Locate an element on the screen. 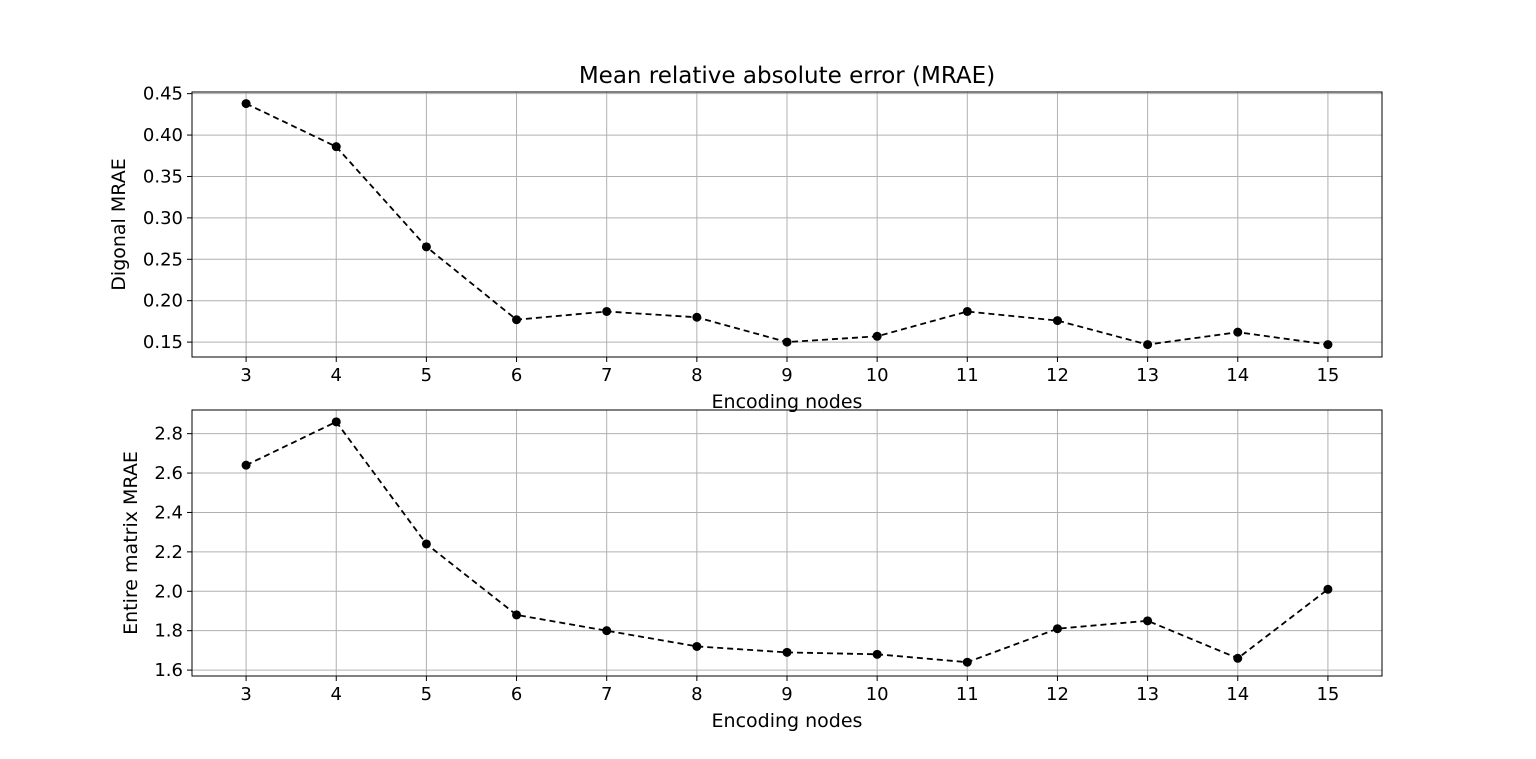 The height and width of the screenshot is (759, 1536). y-tick-label: 2.4 is located at coordinates (168, 512).